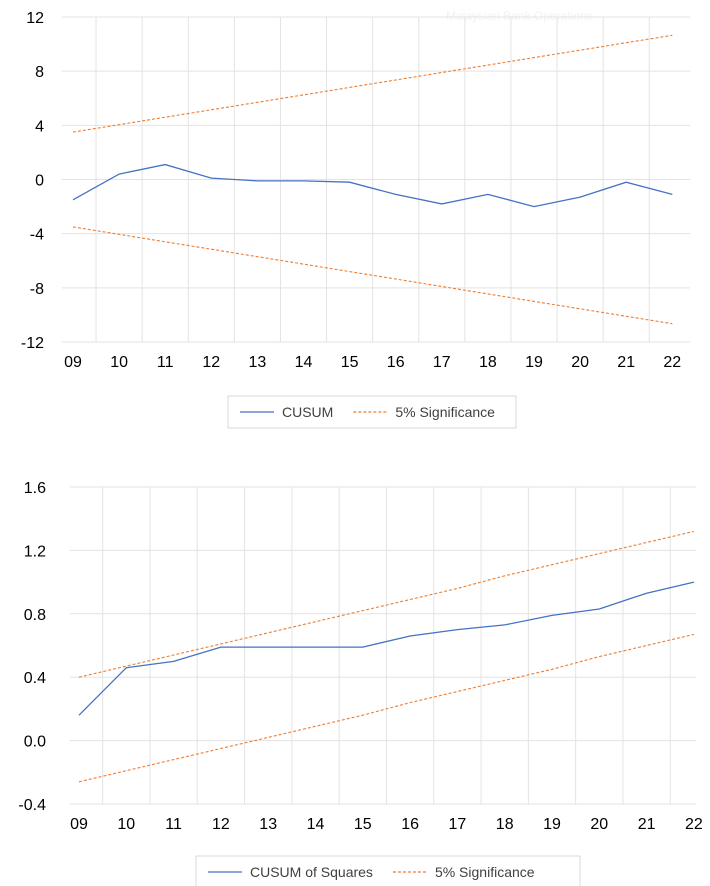  Describe the element at coordinates (386, 648) in the screenshot. I see `series-line-cusumsq` at that location.